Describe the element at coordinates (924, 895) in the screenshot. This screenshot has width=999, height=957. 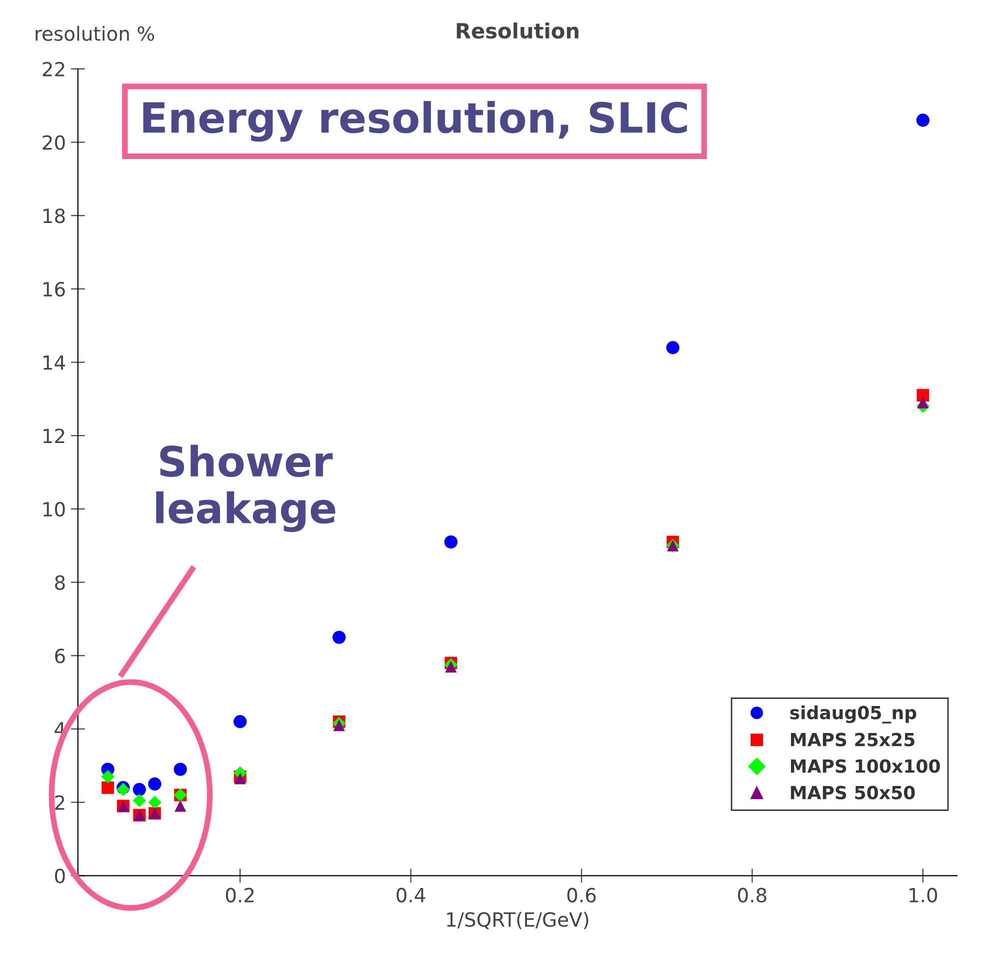
I see `x-tick-label: 1.0` at that location.